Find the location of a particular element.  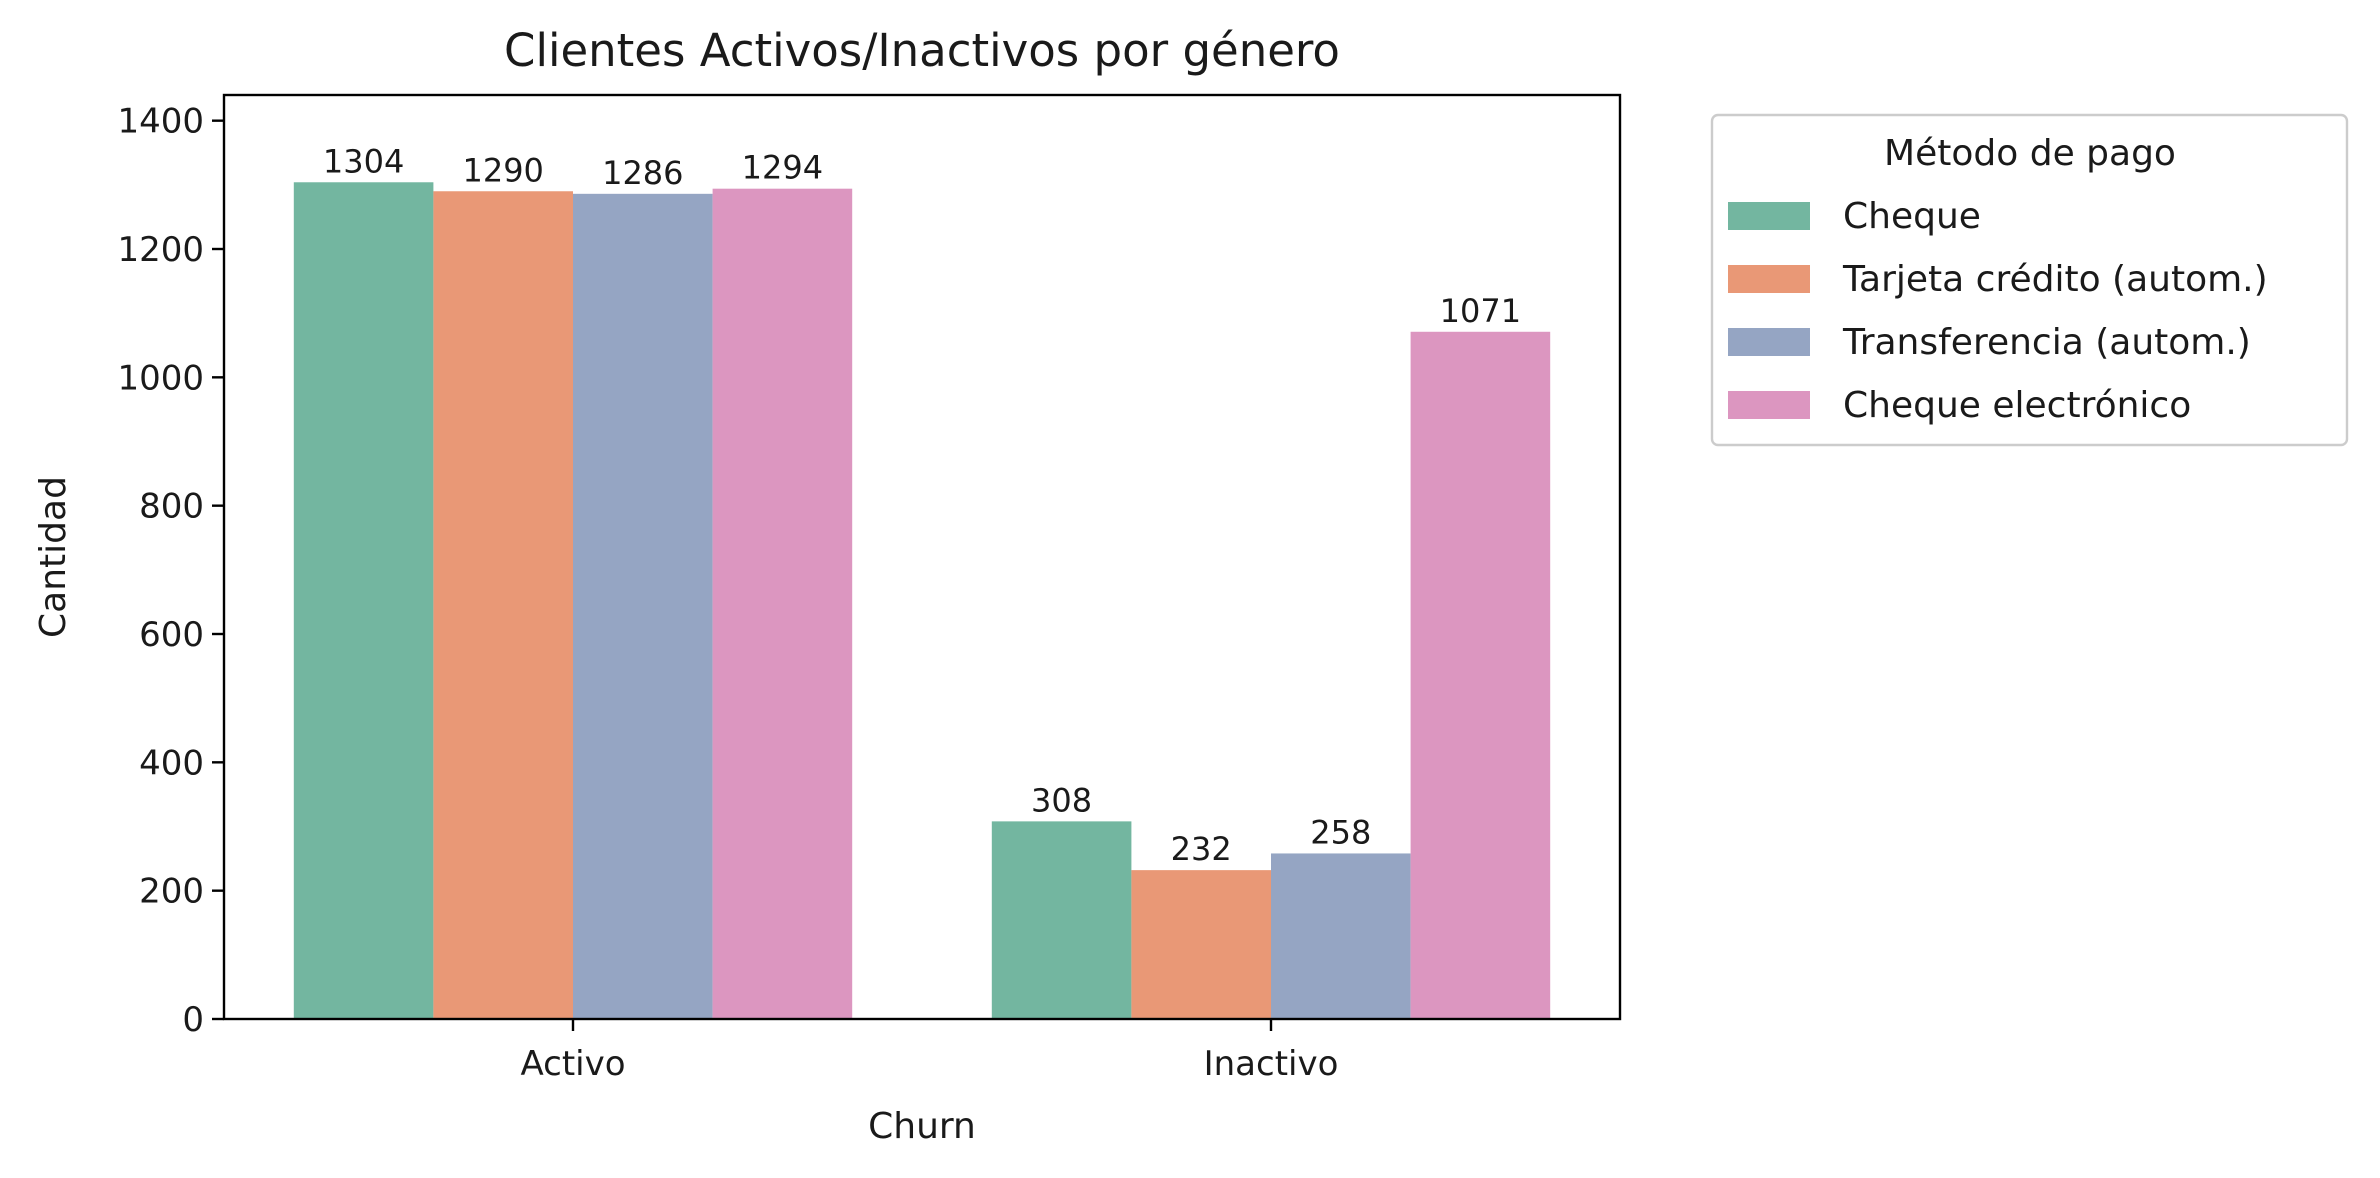

y-tick-label-200: 200 is located at coordinates (171, 892).